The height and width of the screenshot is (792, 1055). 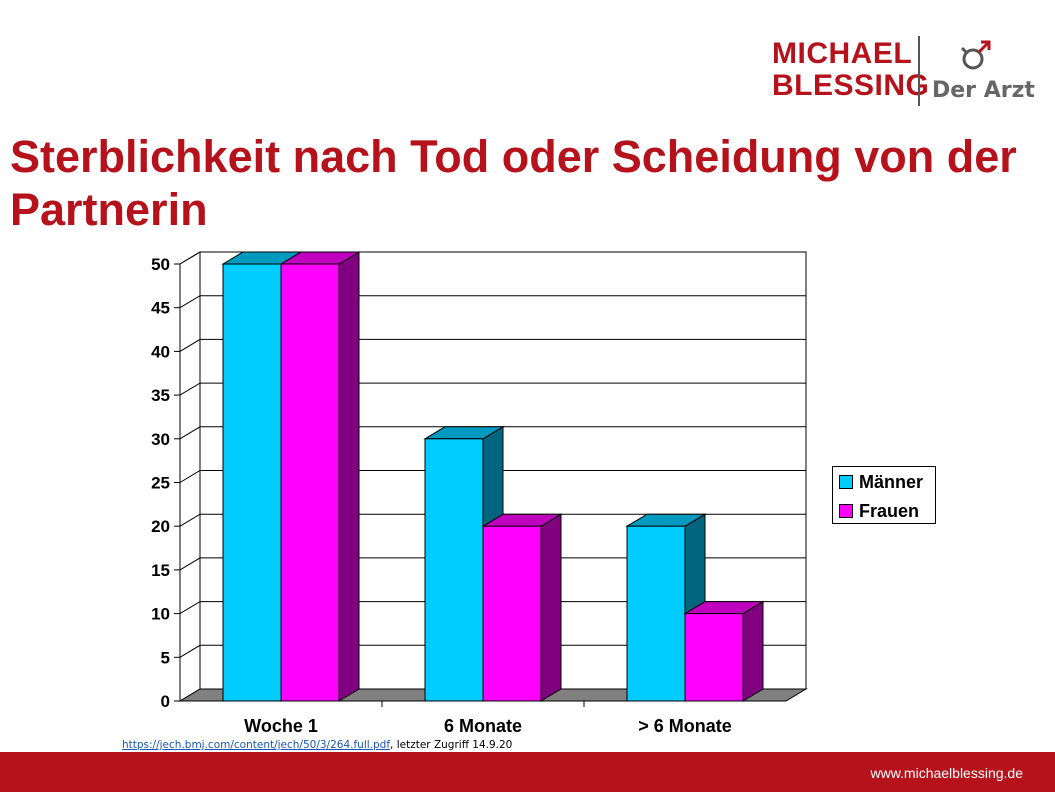 What do you see at coordinates (975, 55) in the screenshot?
I see `gender-symbol-icon` at bounding box center [975, 55].